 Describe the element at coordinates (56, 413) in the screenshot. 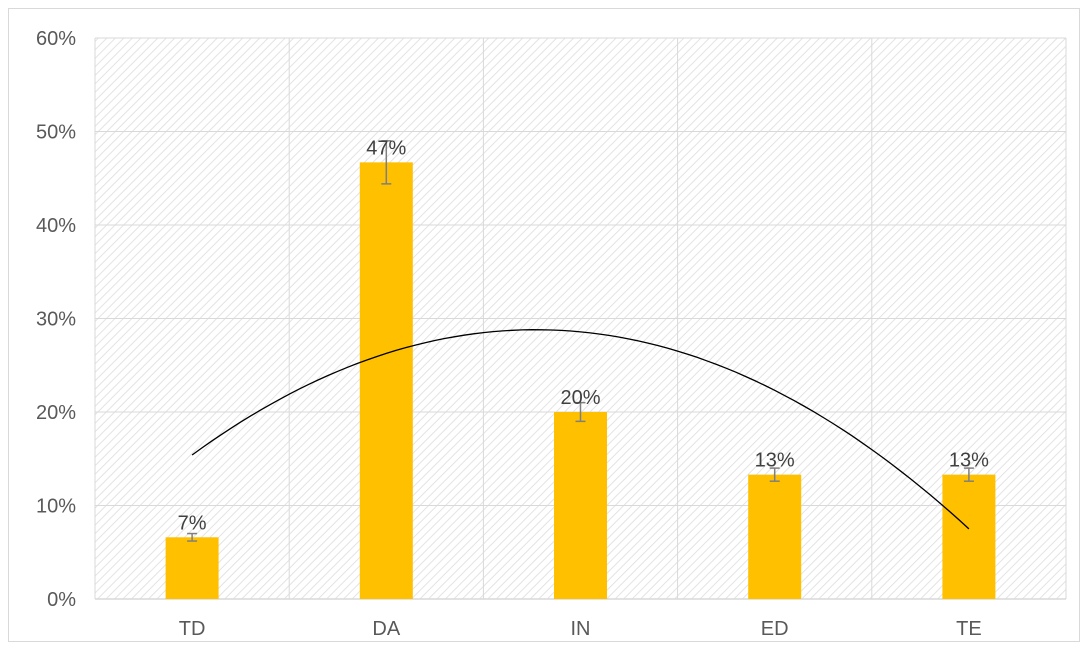

I see `y-tick-label: 20%` at that location.